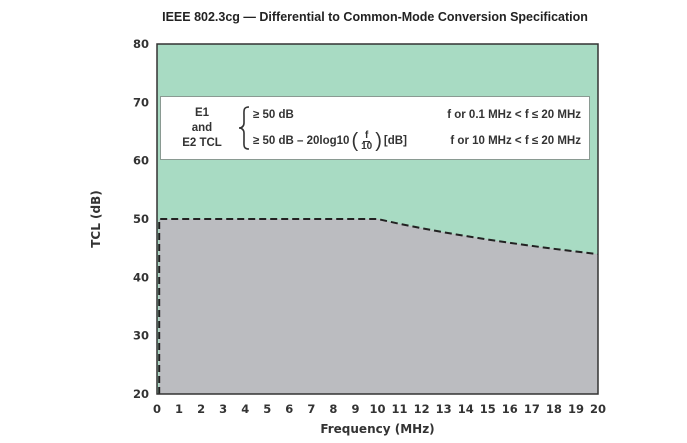  What do you see at coordinates (311, 409) in the screenshot?
I see `x-tick-label: 7` at bounding box center [311, 409].